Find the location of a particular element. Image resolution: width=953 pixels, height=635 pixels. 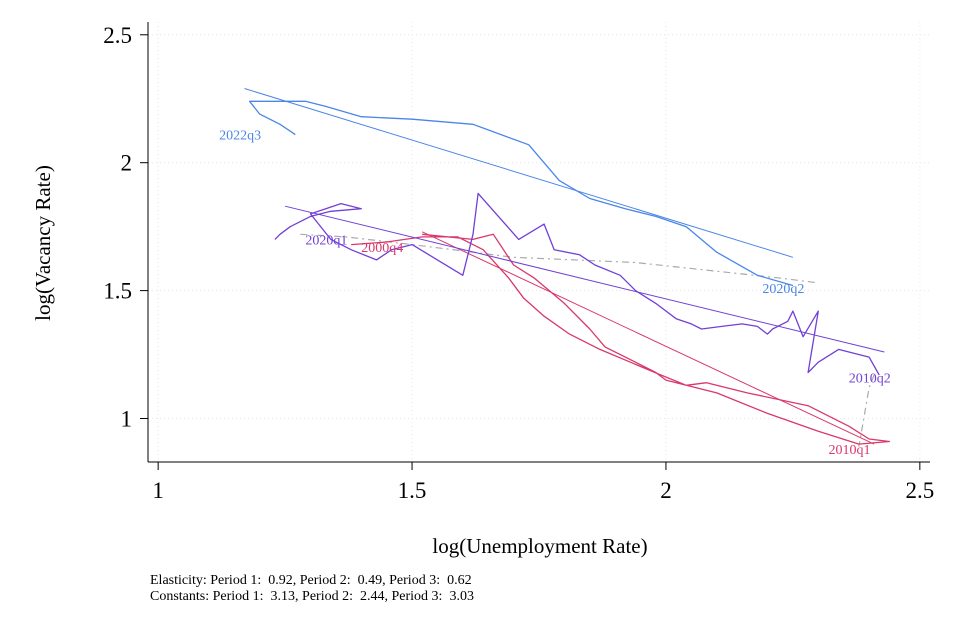

y-tick-label: 2 is located at coordinates (127, 163).